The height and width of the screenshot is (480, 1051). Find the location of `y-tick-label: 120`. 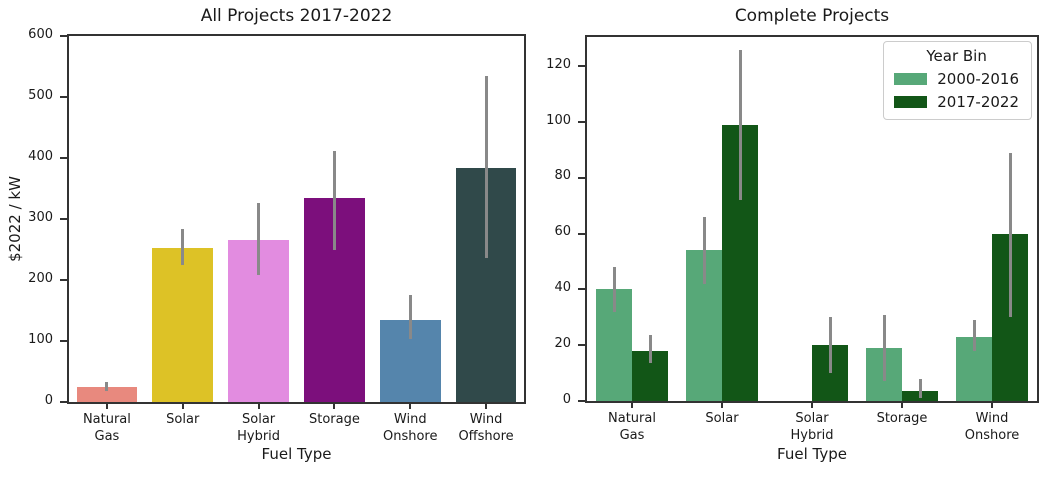

y-tick-label: 120 is located at coordinates (558, 64).